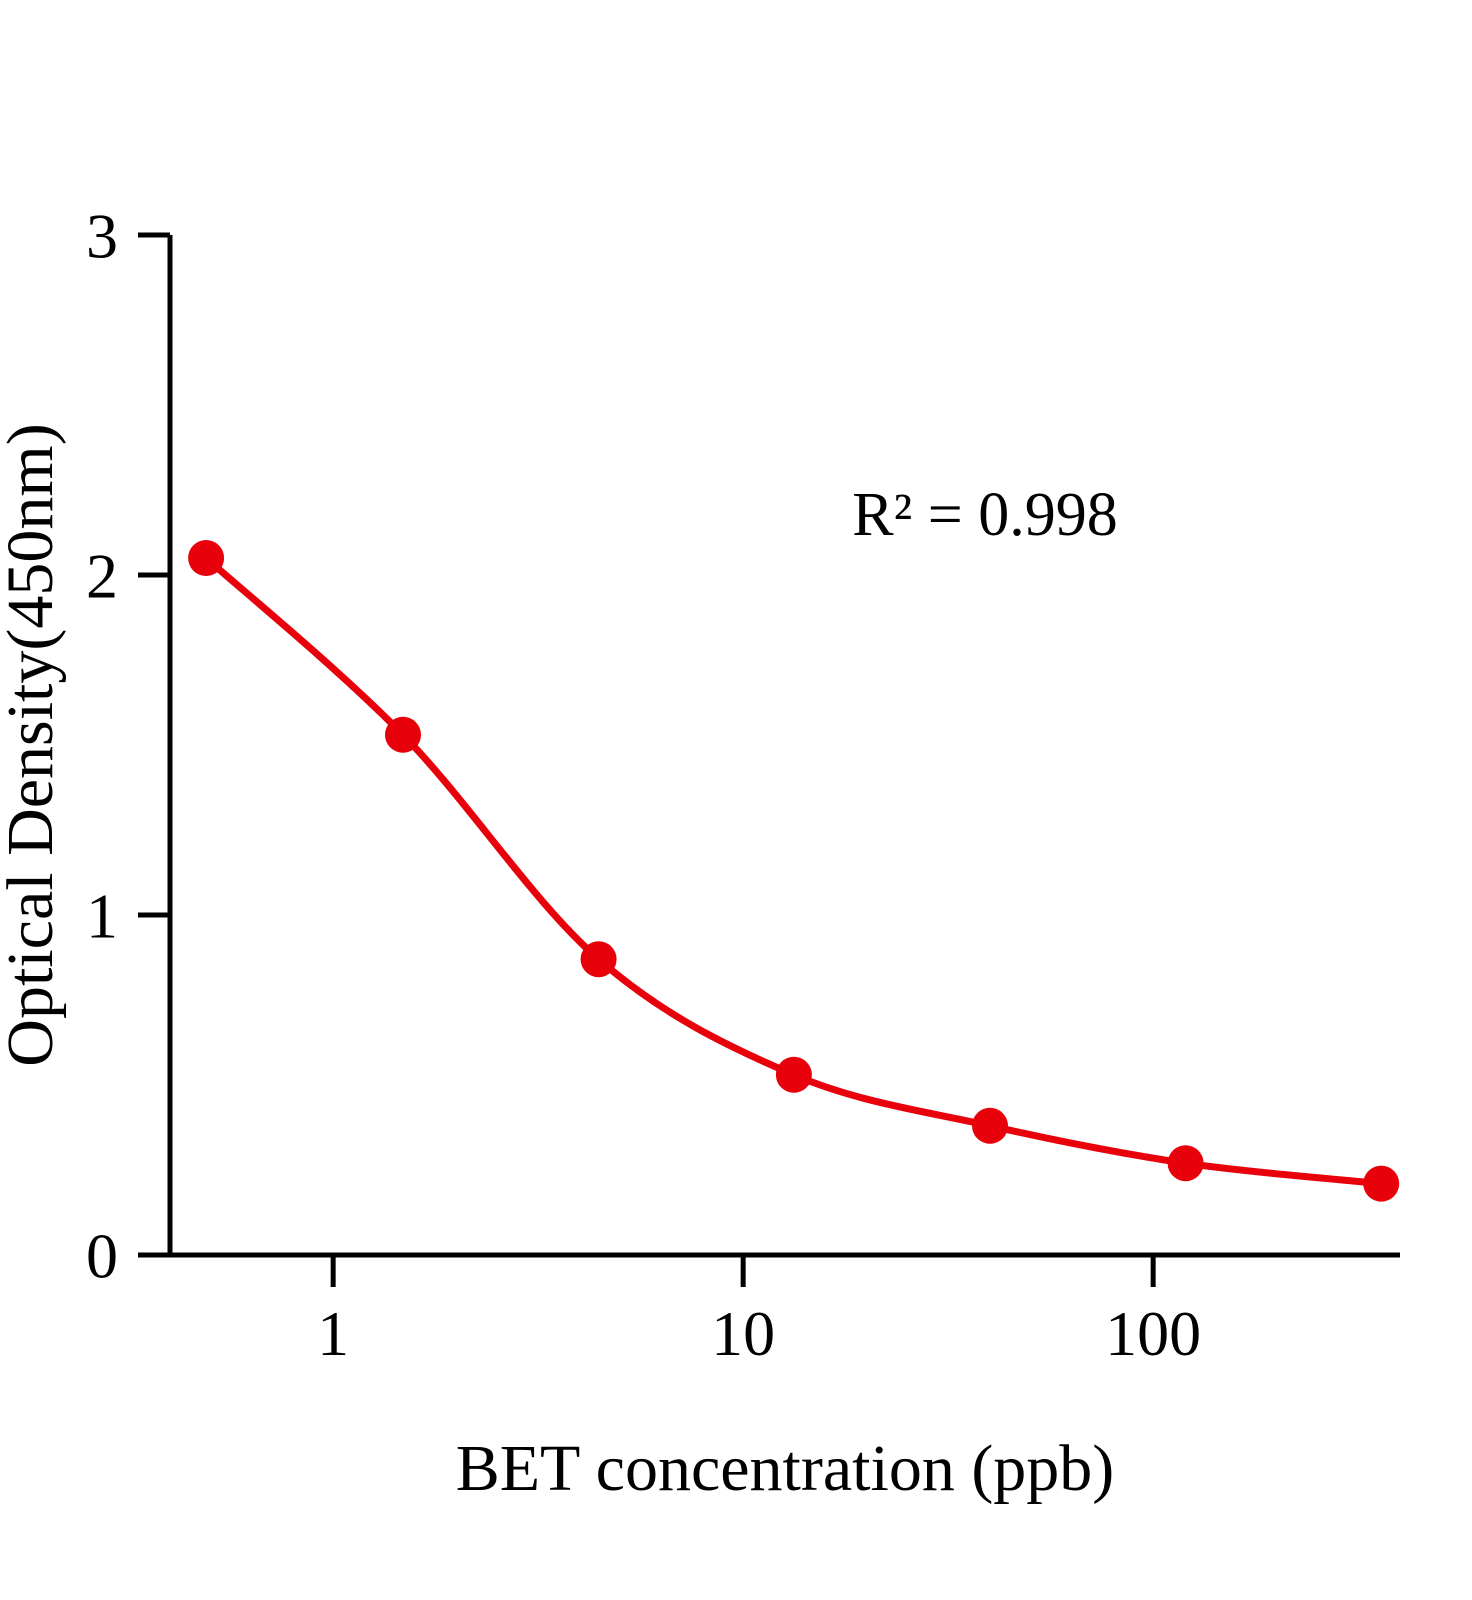  I want to click on x-tick-label: 10, so click(743, 1333).